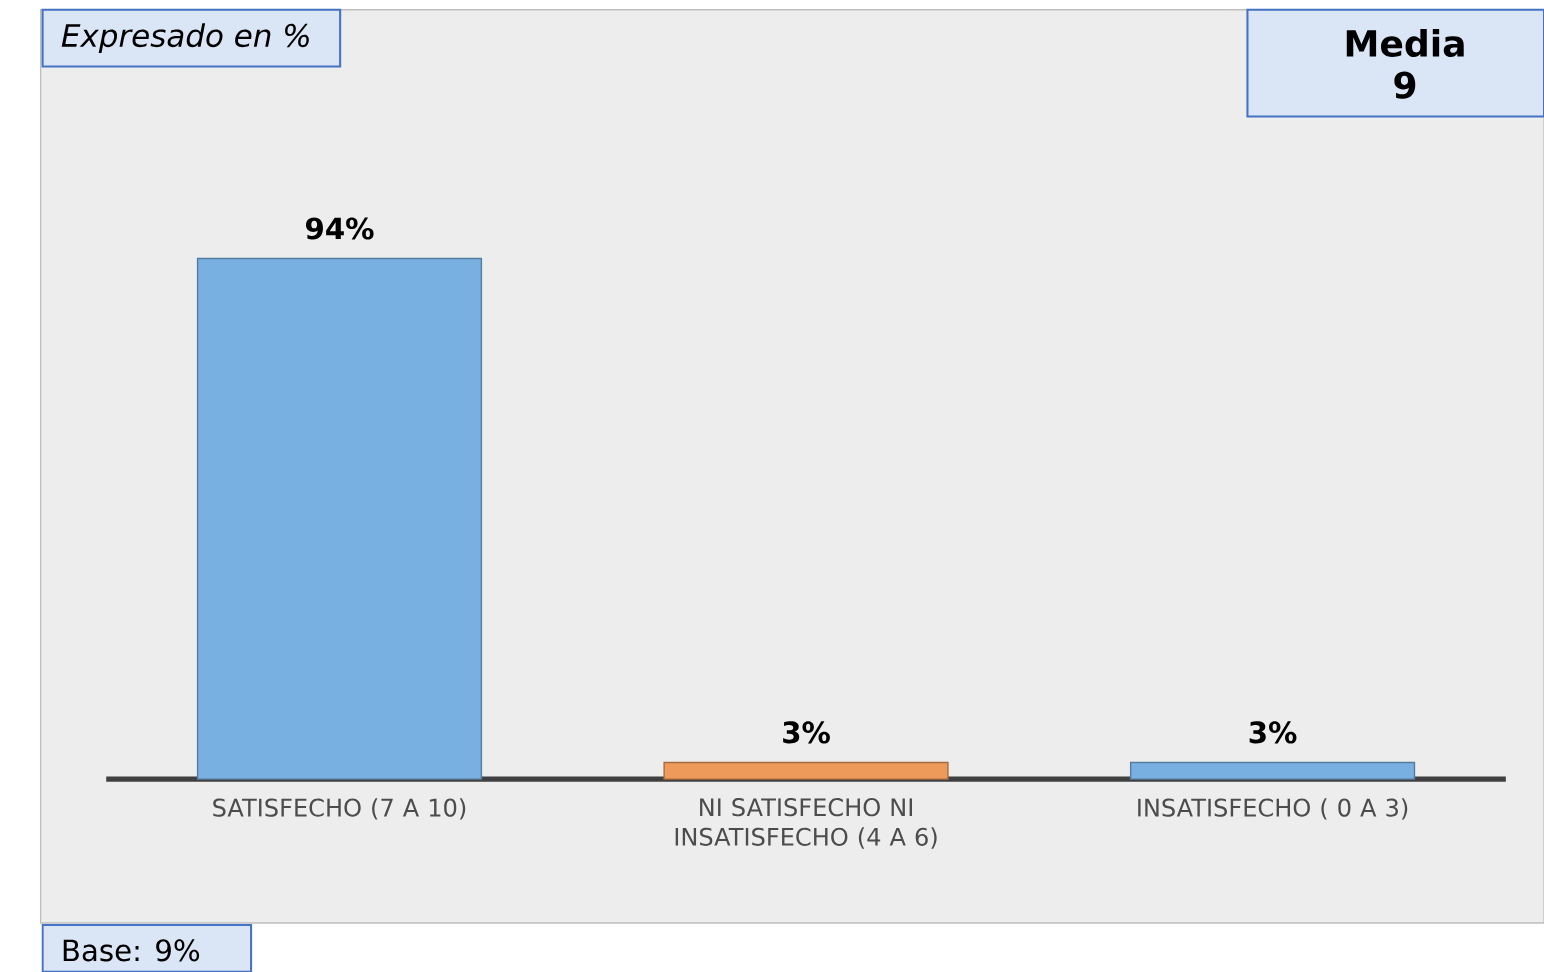 This screenshot has height=972, width=1544. What do you see at coordinates (1405, 85) in the screenshot?
I see `text: 9` at bounding box center [1405, 85].